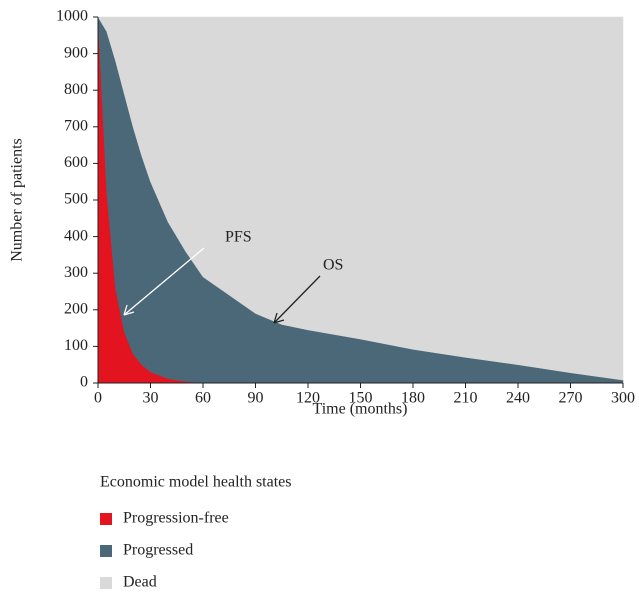  Describe the element at coordinates (76, 308) in the screenshot. I see `y-tick-label: 200` at that location.